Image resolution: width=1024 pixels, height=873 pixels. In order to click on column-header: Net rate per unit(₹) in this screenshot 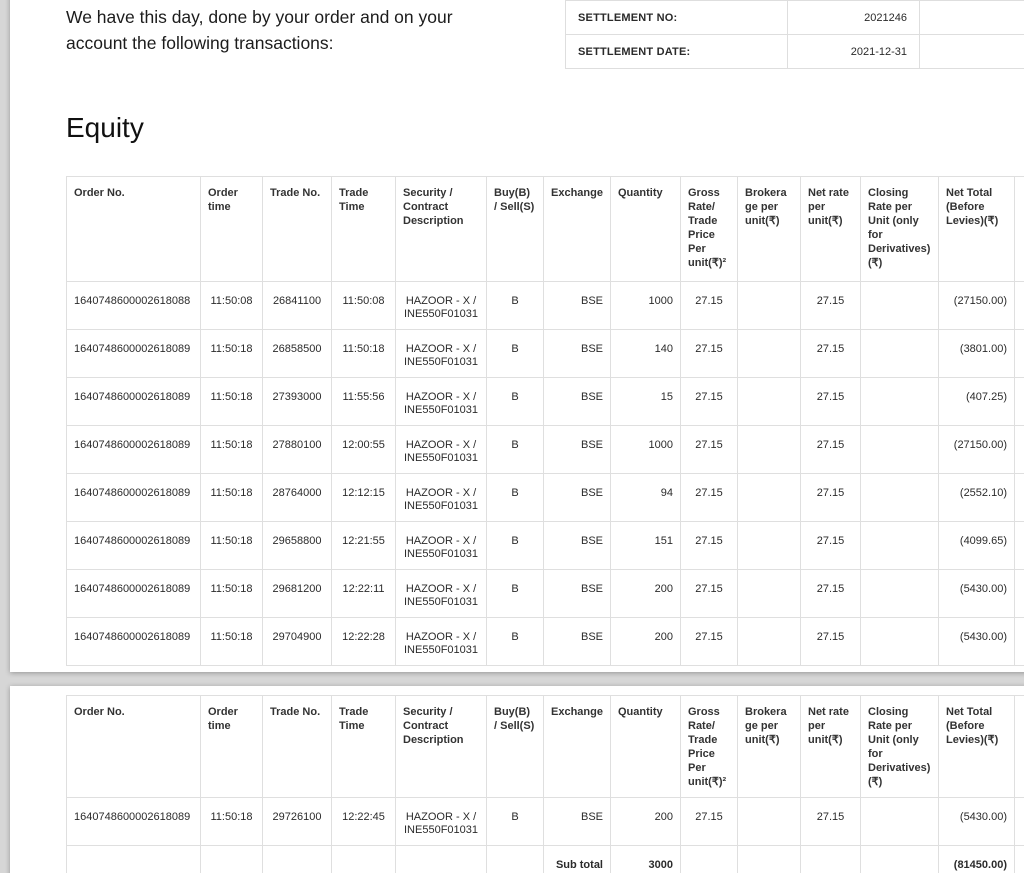, I will do `click(830, 746)`.